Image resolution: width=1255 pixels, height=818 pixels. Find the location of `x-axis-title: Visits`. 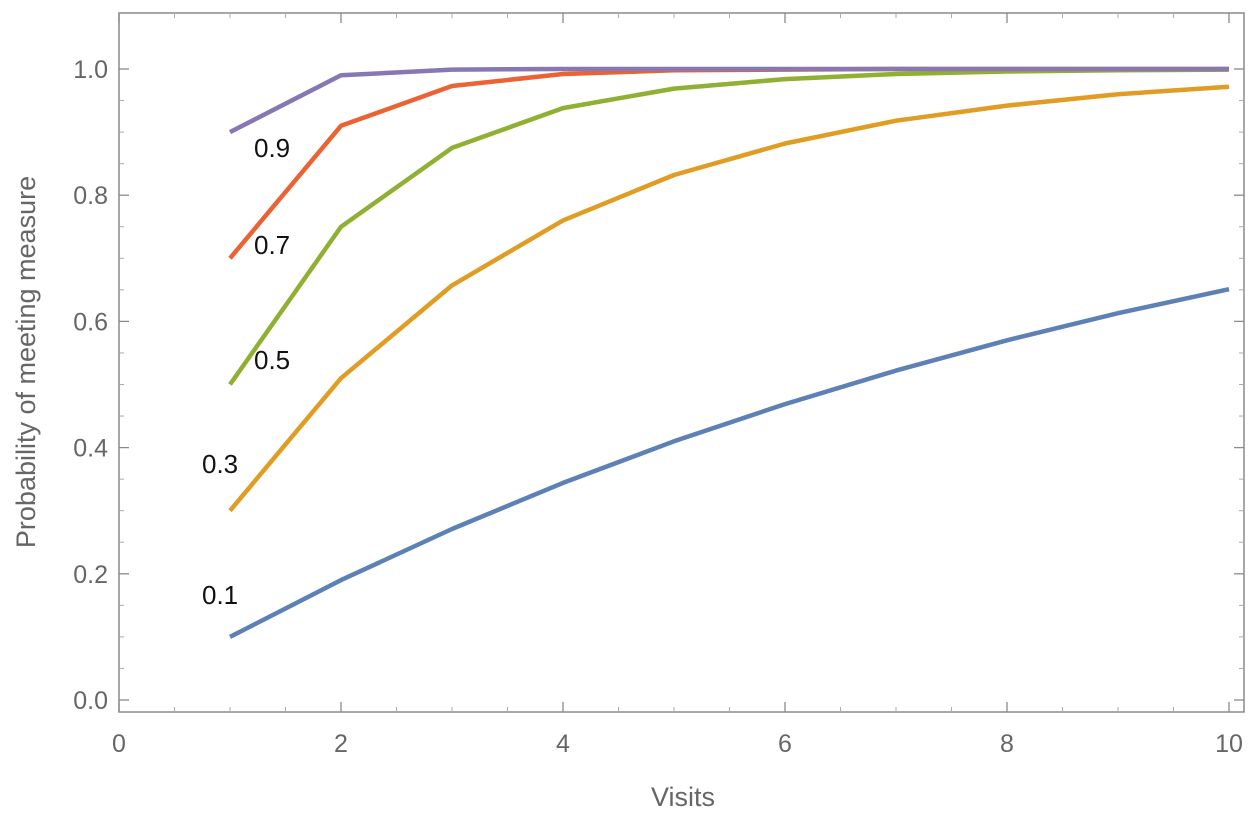

x-axis-title: Visits is located at coordinates (683, 797).